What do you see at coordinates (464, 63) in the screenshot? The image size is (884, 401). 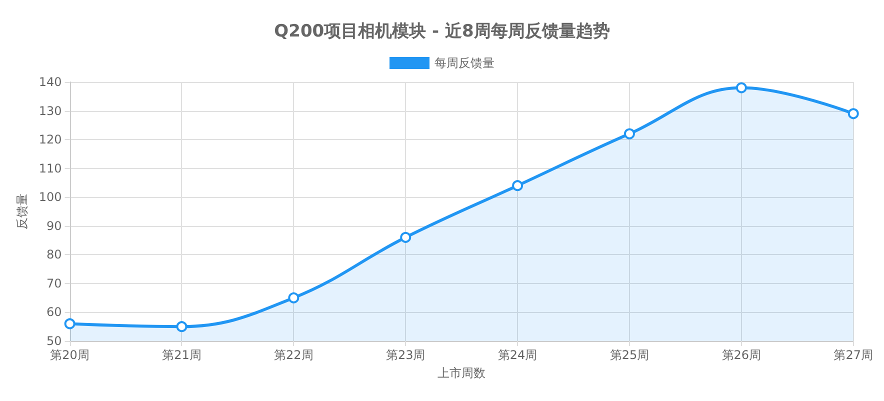 I see `legend-label: 每周反馈量` at bounding box center [464, 63].